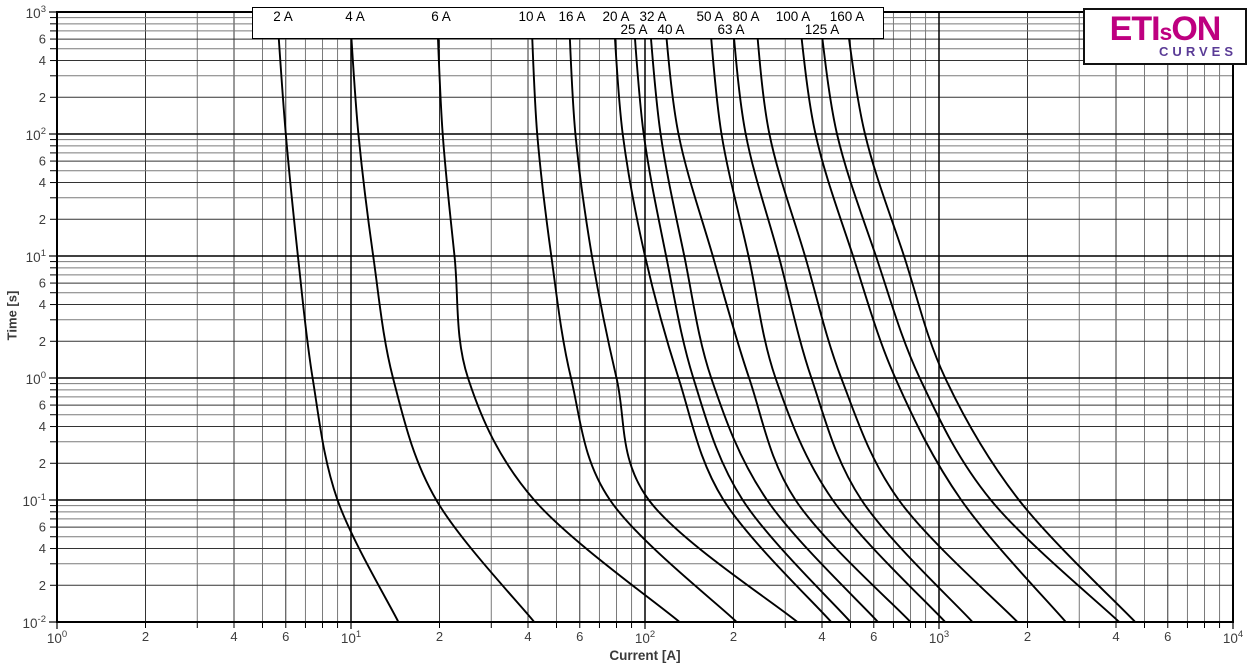  Describe the element at coordinates (1233, 637) in the screenshot. I see `x-axis-decade-label: 10⁴` at that location.